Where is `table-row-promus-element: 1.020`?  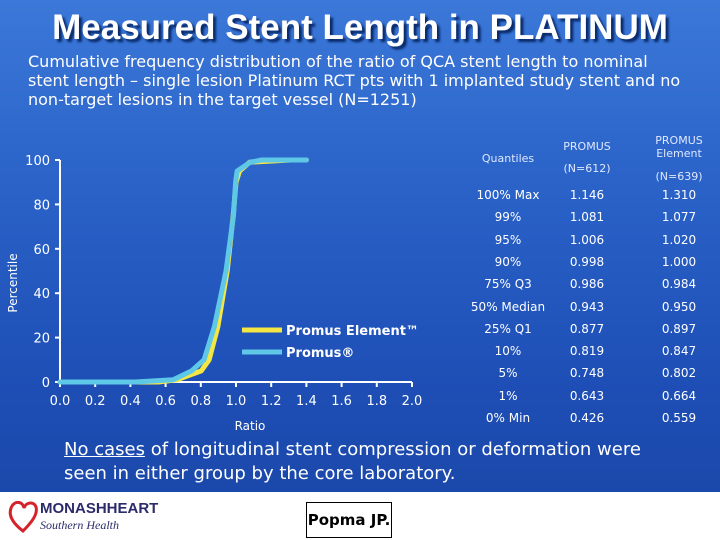
table-row-promus-element: 1.020 is located at coordinates (679, 239).